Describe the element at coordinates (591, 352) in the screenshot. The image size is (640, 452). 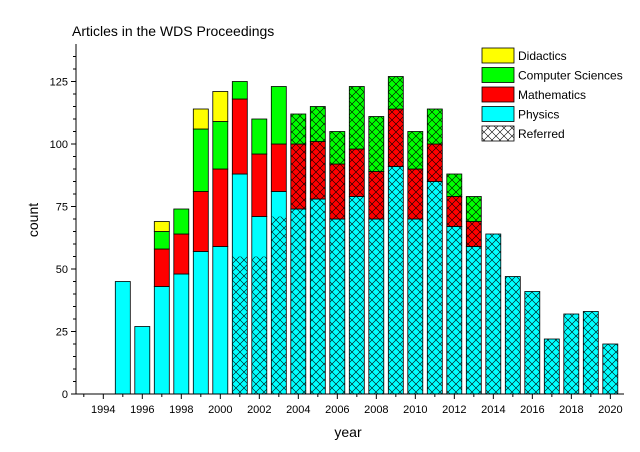
I see `bar-referred-2019` at that location.